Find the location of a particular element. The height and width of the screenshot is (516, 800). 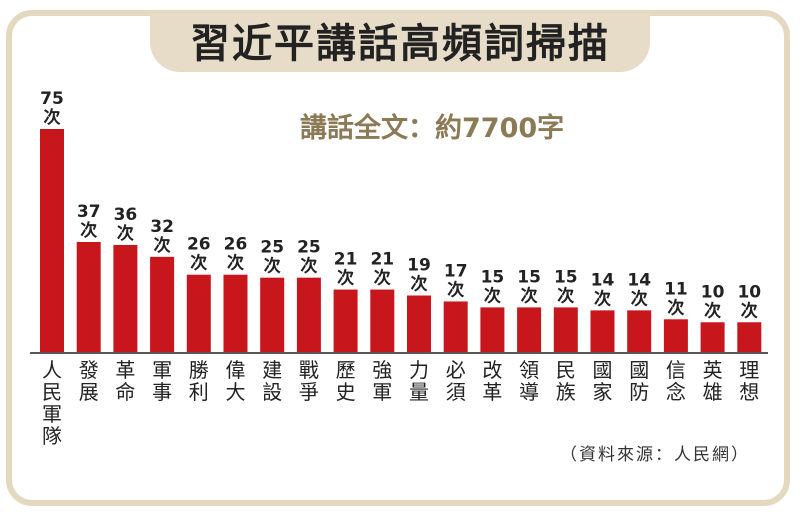

bar-革命 is located at coordinates (125, 298).